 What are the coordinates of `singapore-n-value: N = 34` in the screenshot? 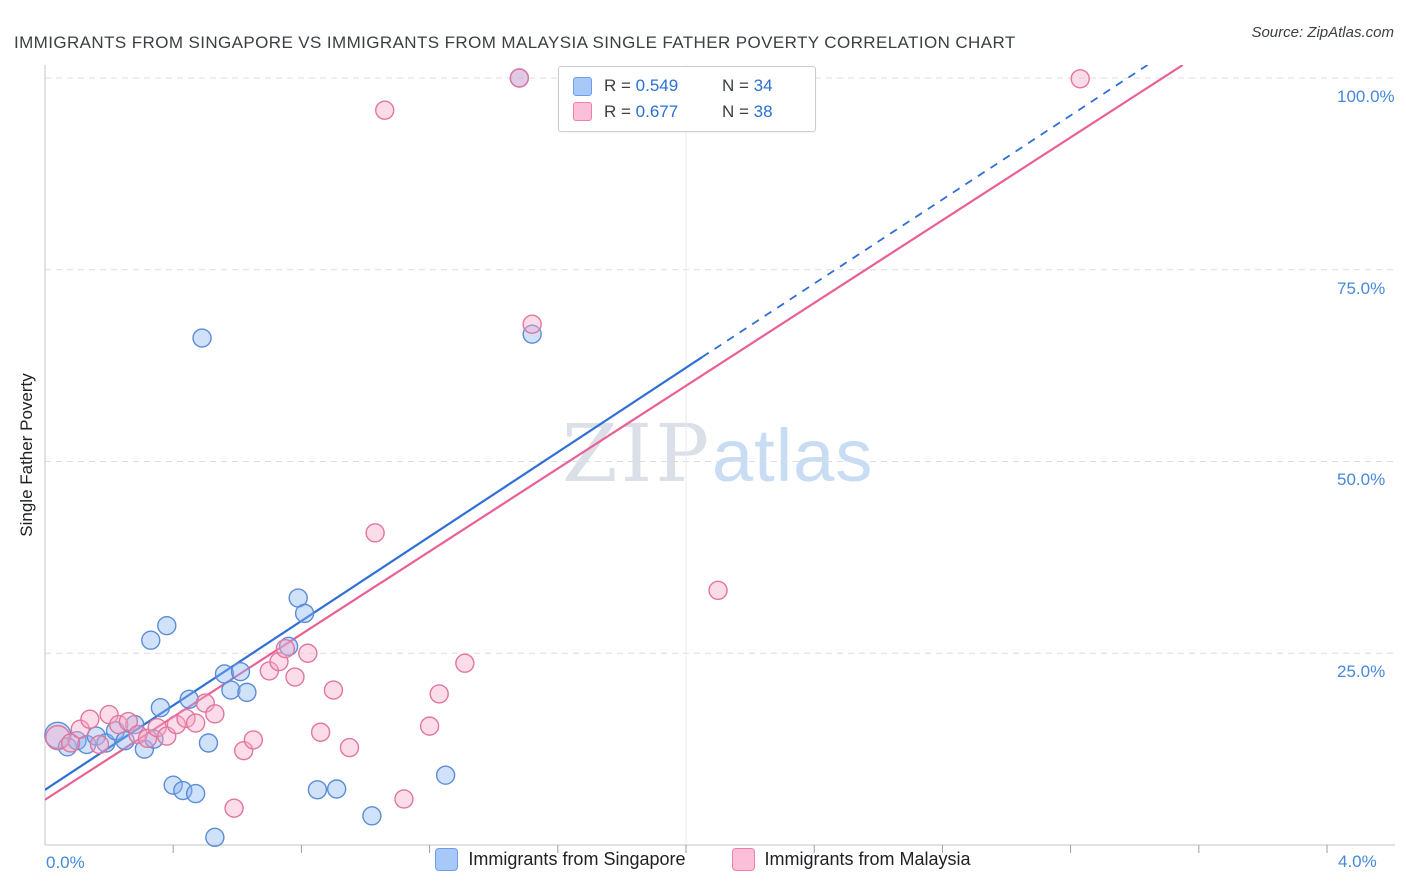 It's located at (747, 86).